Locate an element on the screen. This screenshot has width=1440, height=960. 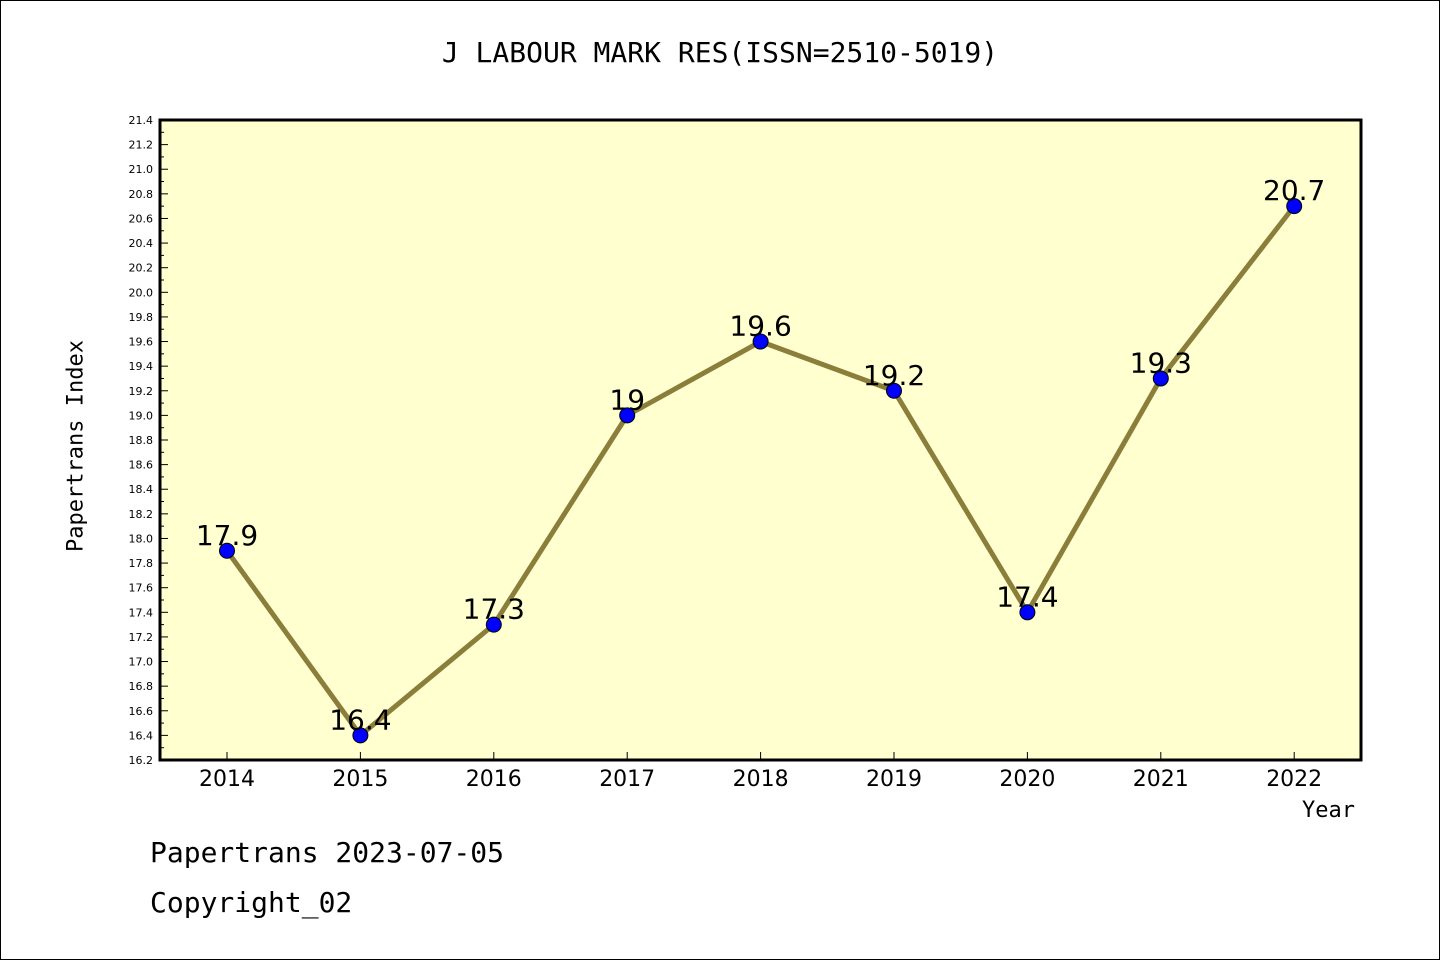
y-tick-label: 18.6 is located at coordinates (141, 465).